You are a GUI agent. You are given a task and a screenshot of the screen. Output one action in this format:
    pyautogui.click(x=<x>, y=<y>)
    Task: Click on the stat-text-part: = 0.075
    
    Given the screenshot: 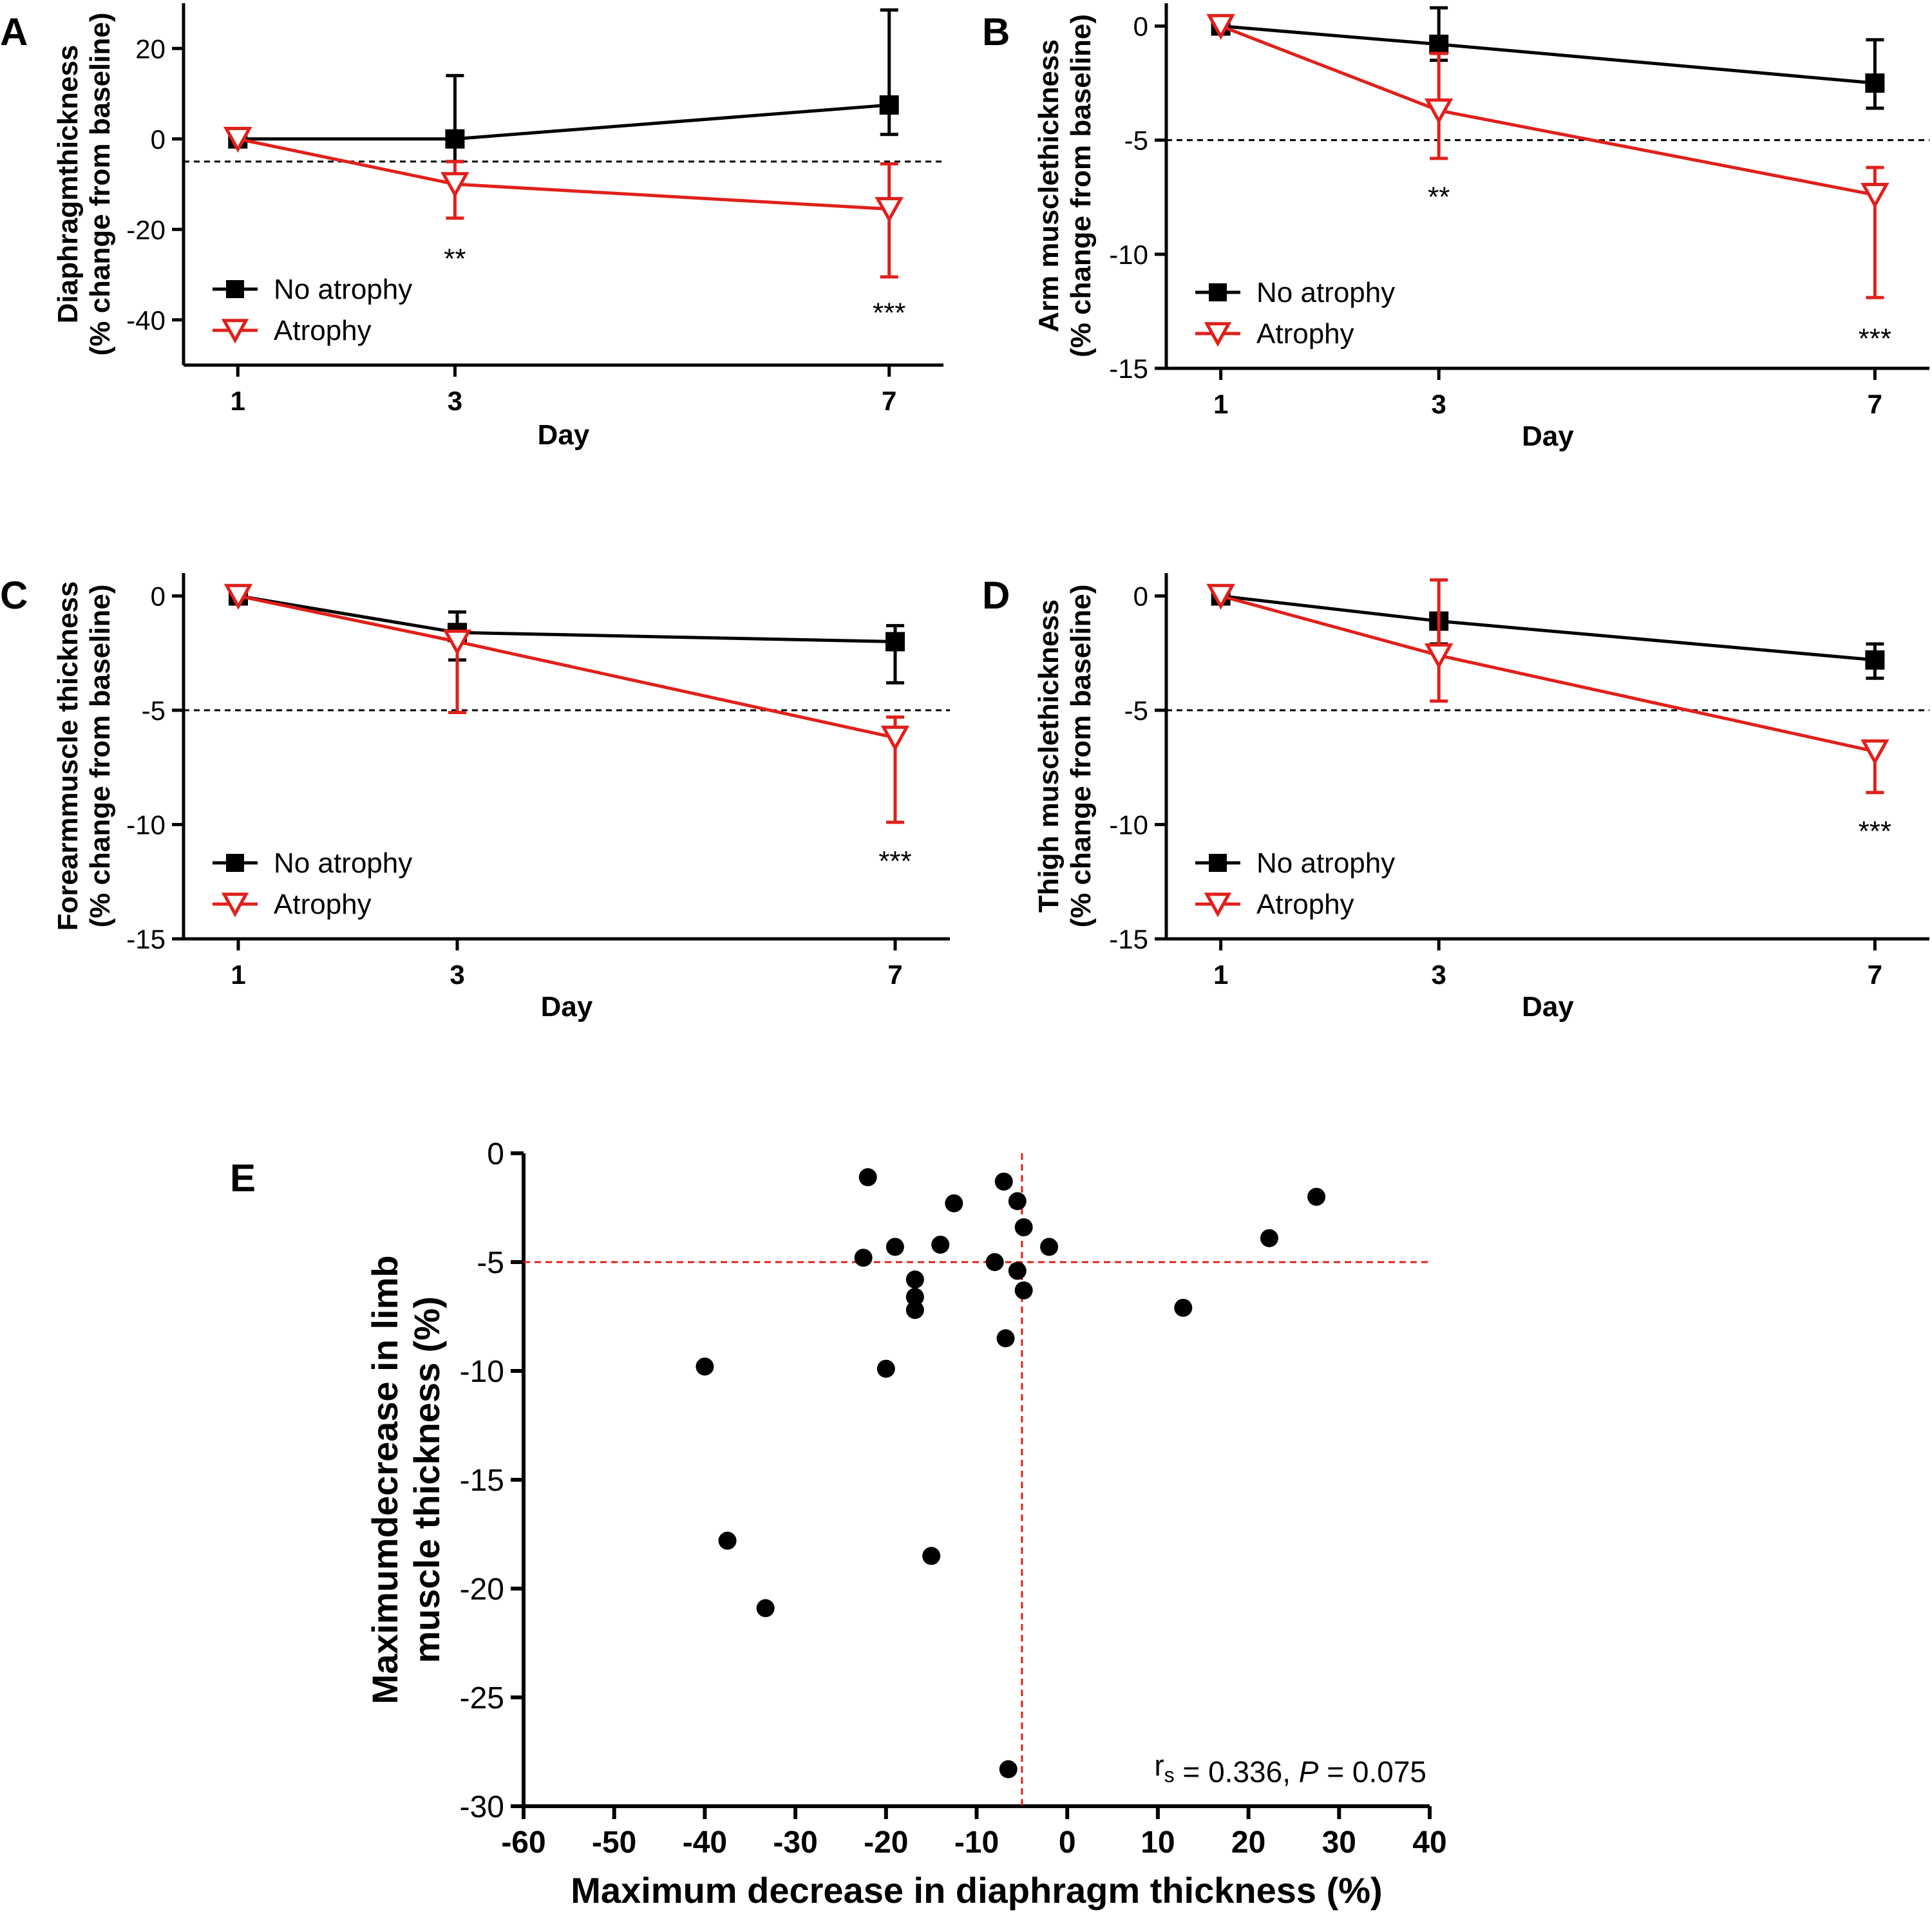 What is the action you would take?
    pyautogui.click(x=1372, y=1772)
    